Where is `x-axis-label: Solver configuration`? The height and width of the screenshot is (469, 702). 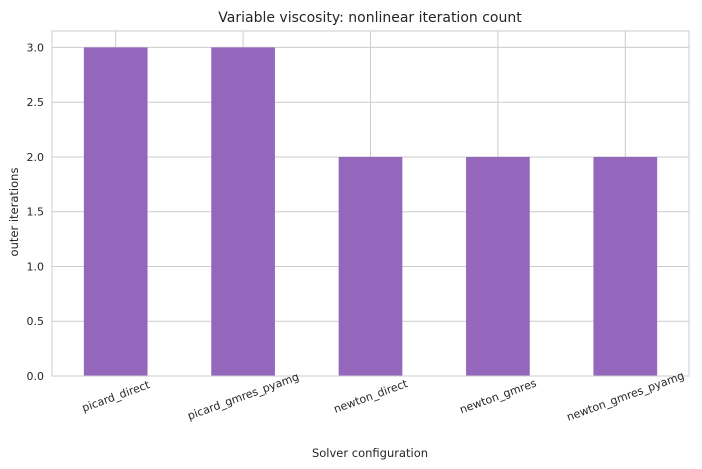 x-axis-label: Solver configuration is located at coordinates (370, 453).